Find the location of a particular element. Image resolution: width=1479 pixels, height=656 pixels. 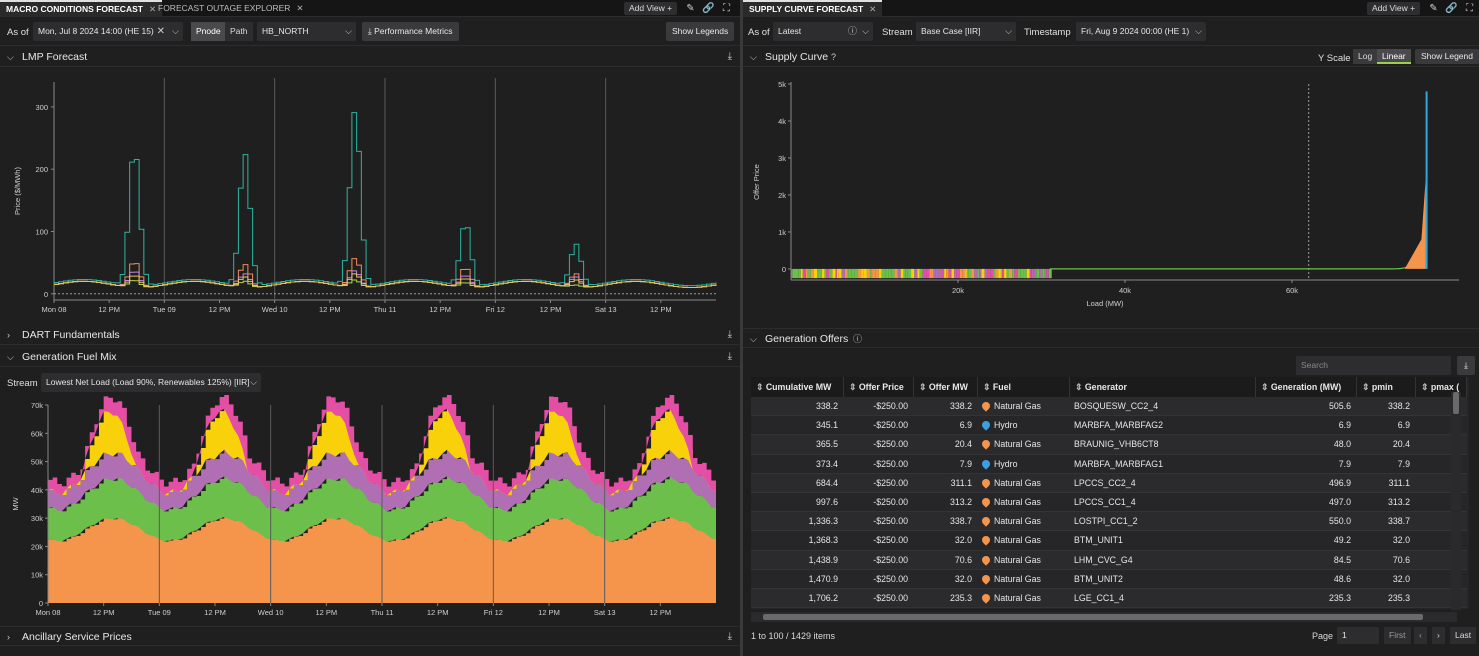

grid-vertical-scrollbar is located at coordinates (1456, 501).